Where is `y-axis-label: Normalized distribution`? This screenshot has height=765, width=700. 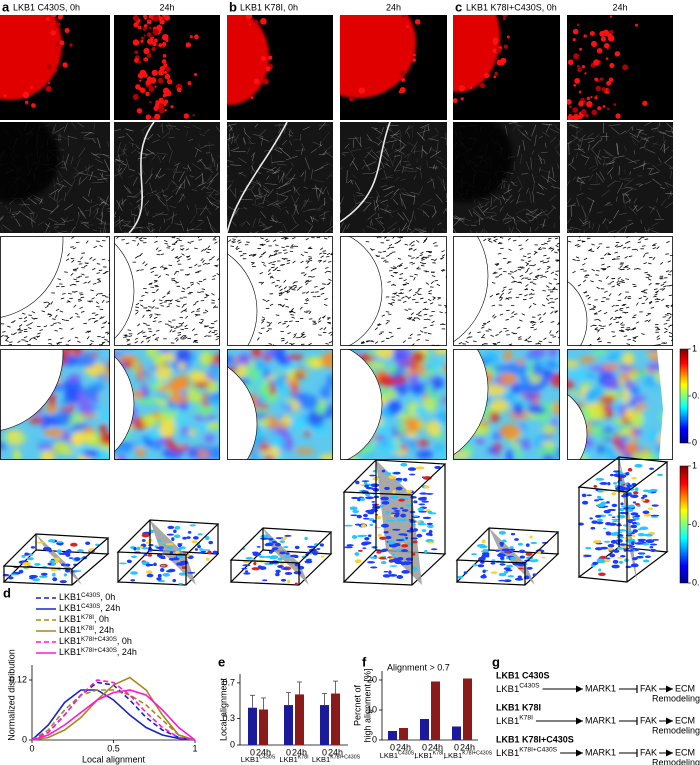 y-axis-label: Normalized distribution is located at coordinates (11, 695).